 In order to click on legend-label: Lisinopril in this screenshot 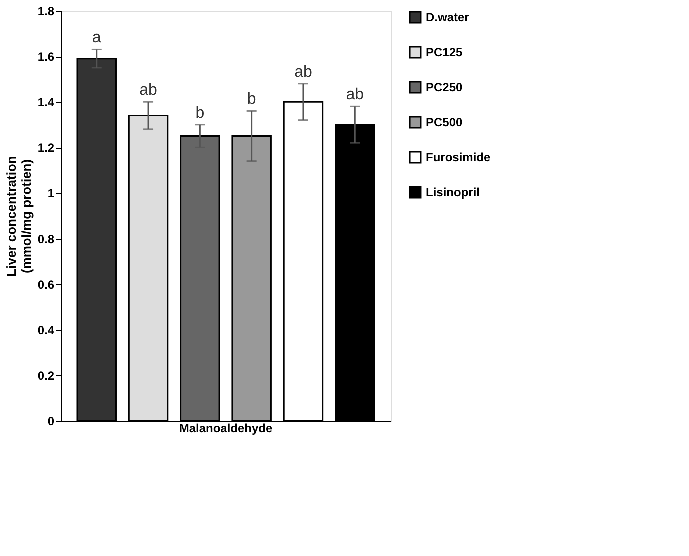, I will do `click(453, 193)`.